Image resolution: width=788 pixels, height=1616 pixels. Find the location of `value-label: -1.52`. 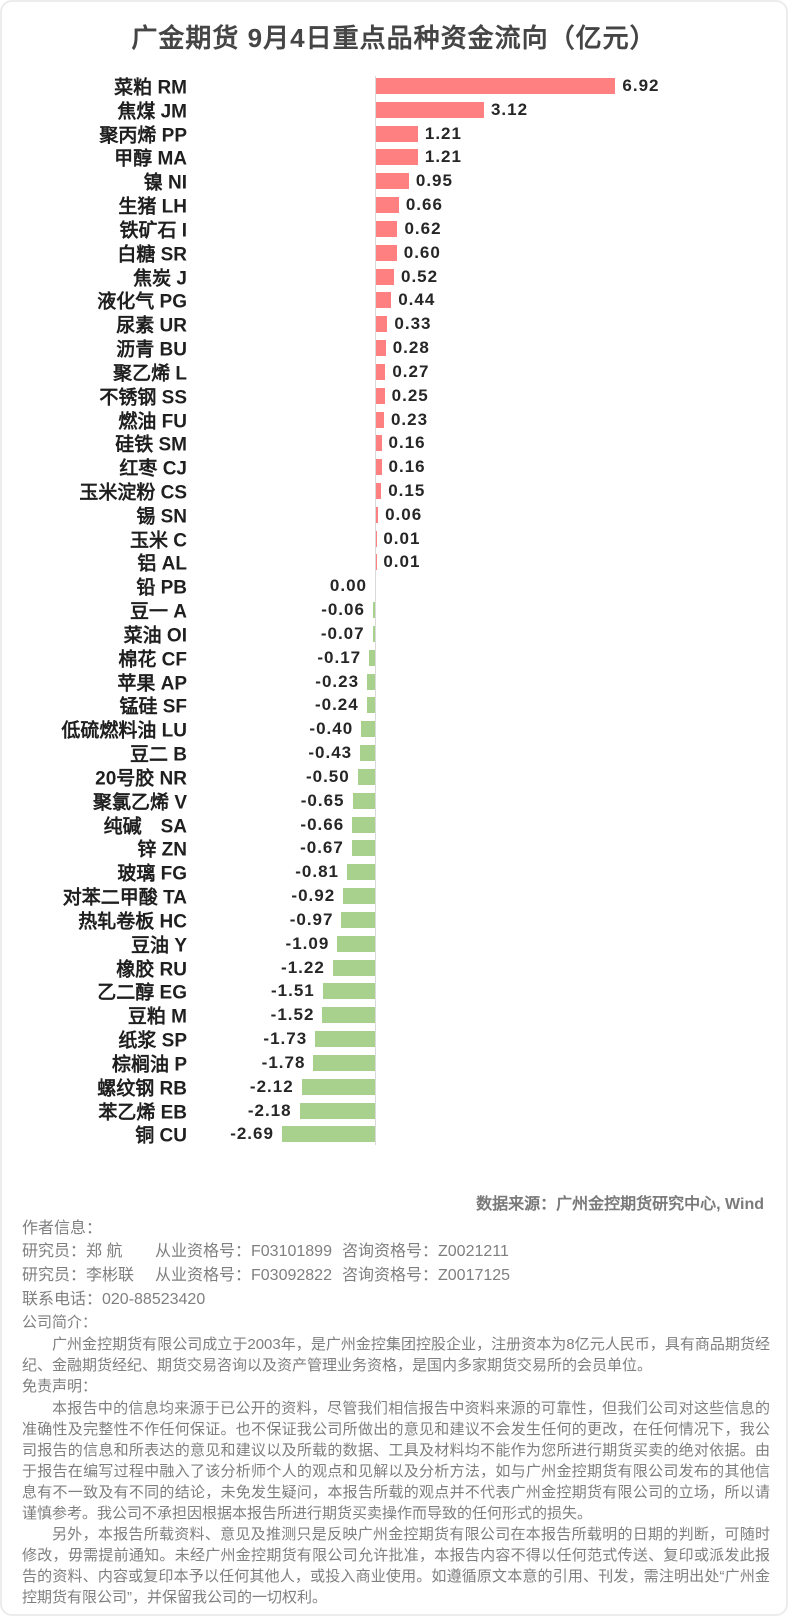

value-label: -1.52 is located at coordinates (292, 1015).